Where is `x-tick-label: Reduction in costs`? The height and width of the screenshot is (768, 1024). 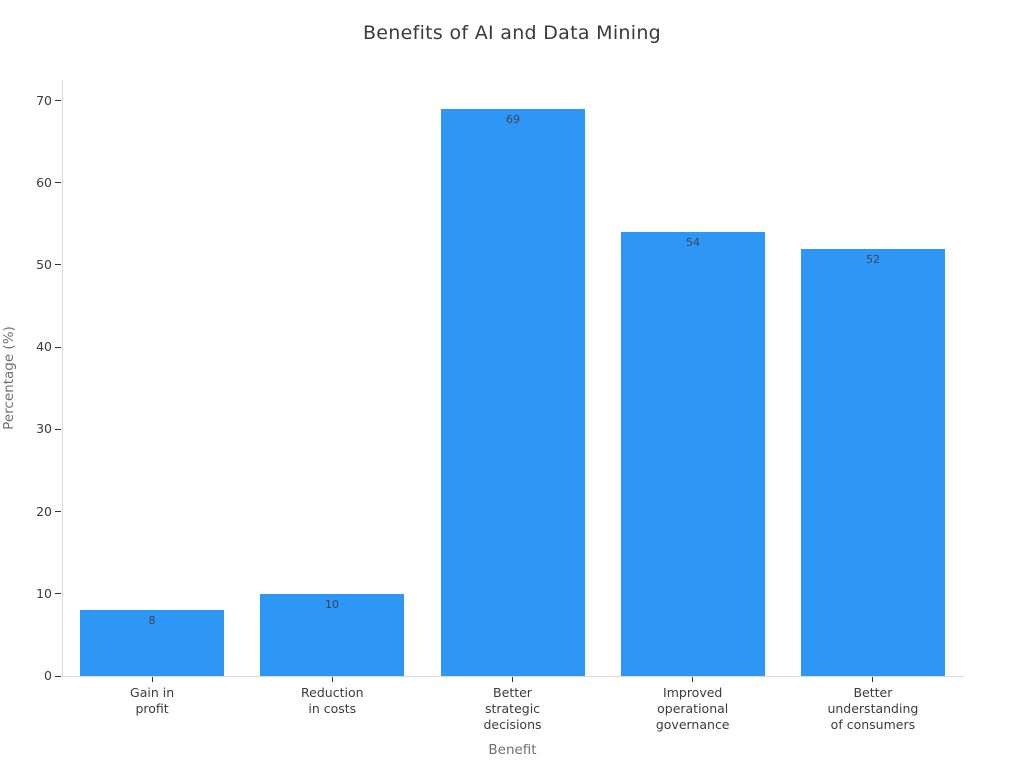 x-tick-label: Reduction in costs is located at coordinates (332, 700).